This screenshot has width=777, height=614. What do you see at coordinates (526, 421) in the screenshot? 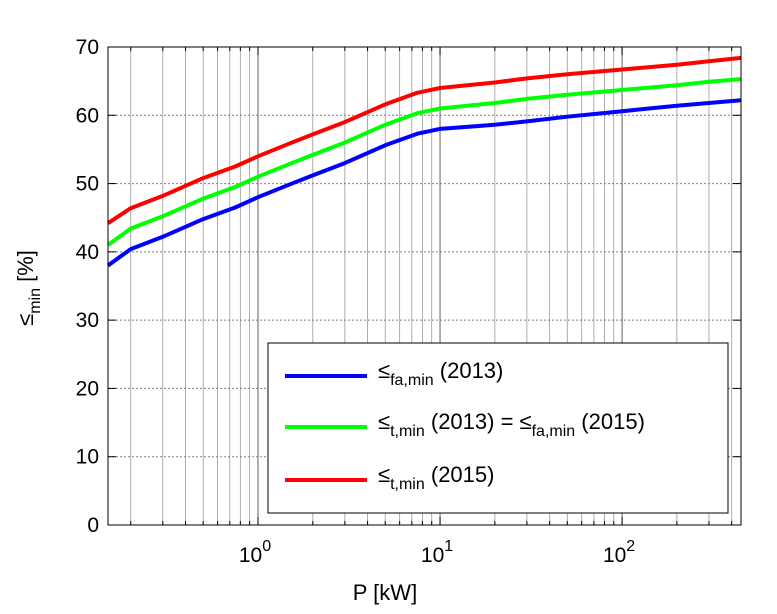
I see `legend-symbol-2: ≤` at bounding box center [526, 421].